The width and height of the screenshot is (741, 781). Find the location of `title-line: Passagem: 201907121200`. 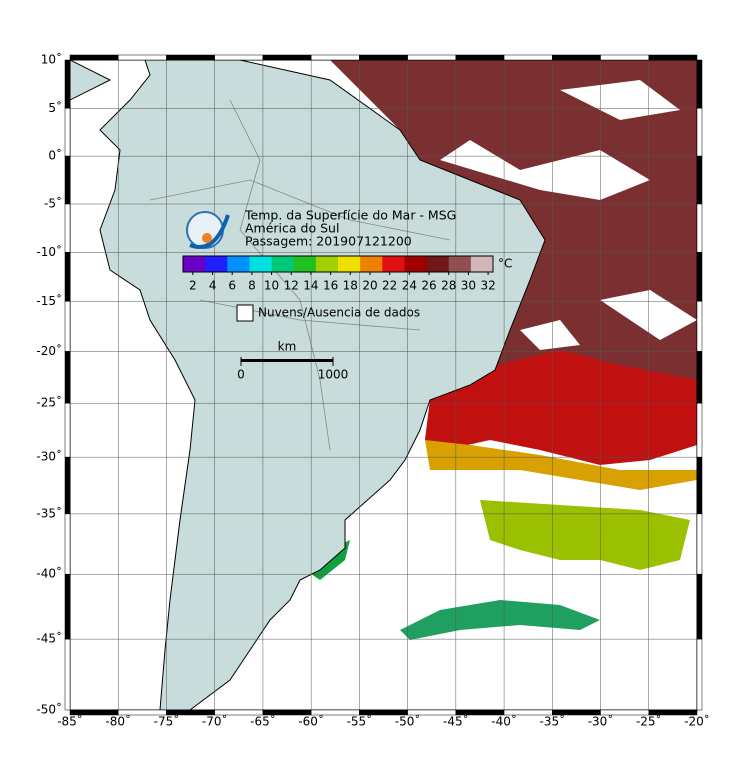

title-line: Passagem: 201907121200 is located at coordinates (328, 241).